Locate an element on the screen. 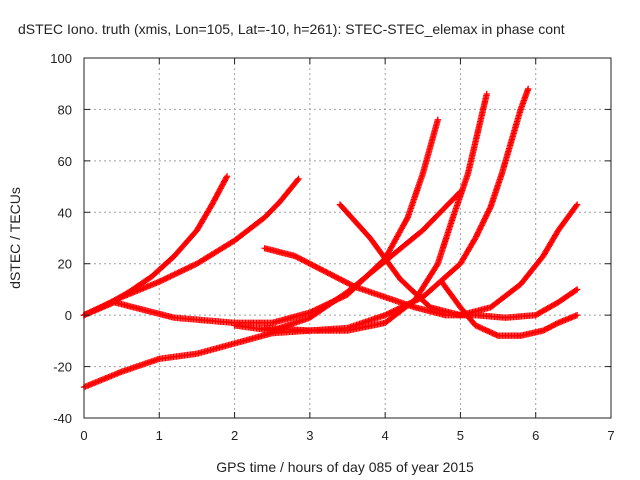 This screenshot has width=640, height=480. x-tick-label: 5 is located at coordinates (460, 435).